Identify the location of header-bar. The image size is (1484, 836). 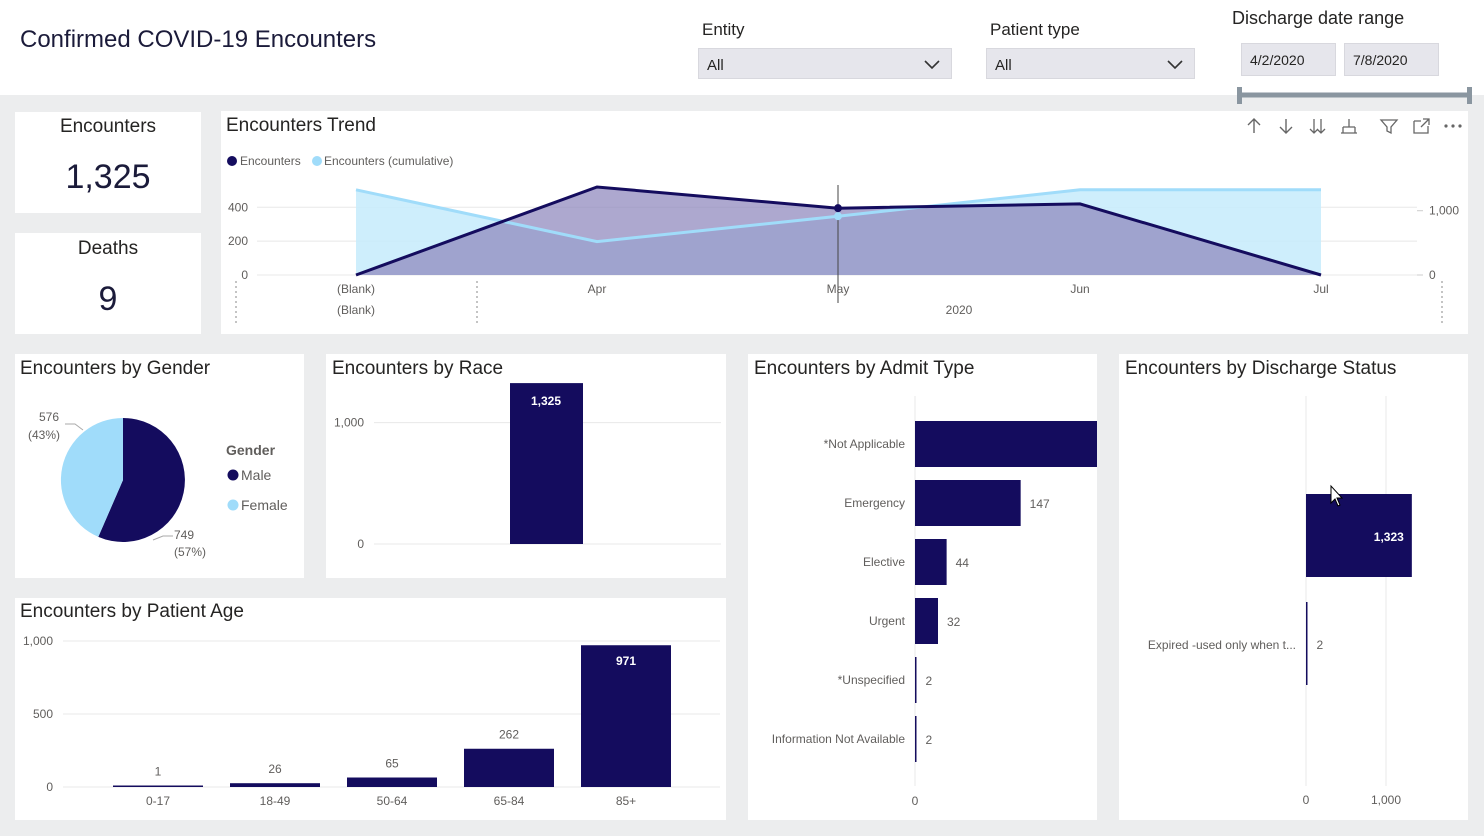
(742, 47).